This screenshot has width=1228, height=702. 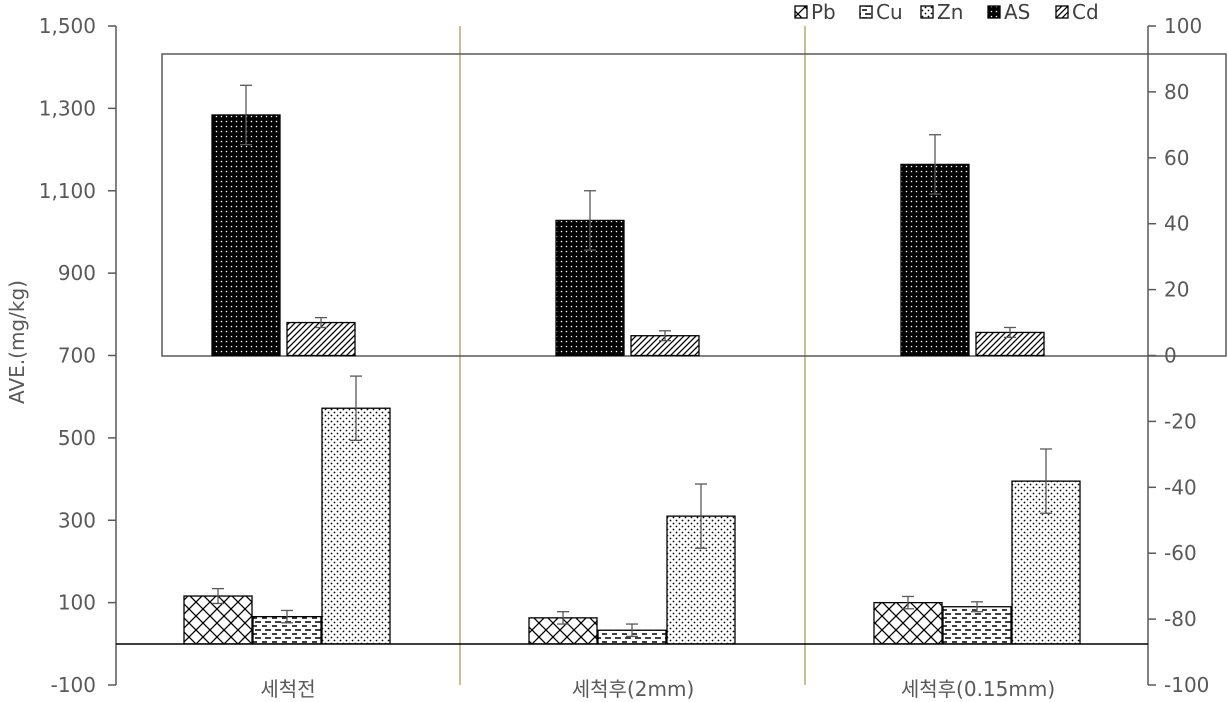 I want to click on legend-label: Zn, so click(x=950, y=12).